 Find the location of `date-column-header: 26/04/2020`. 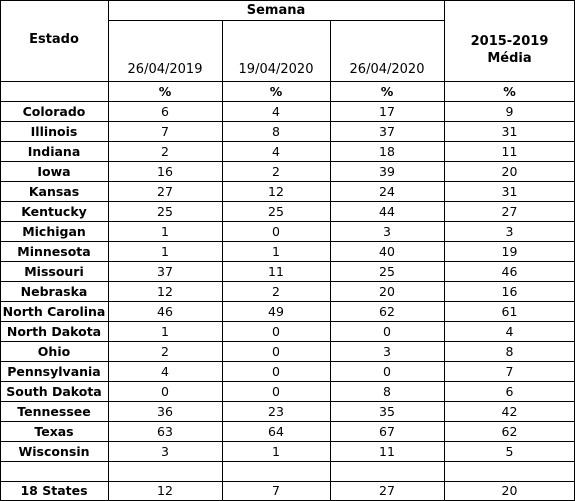

date-column-header: 26/04/2020 is located at coordinates (387, 69).